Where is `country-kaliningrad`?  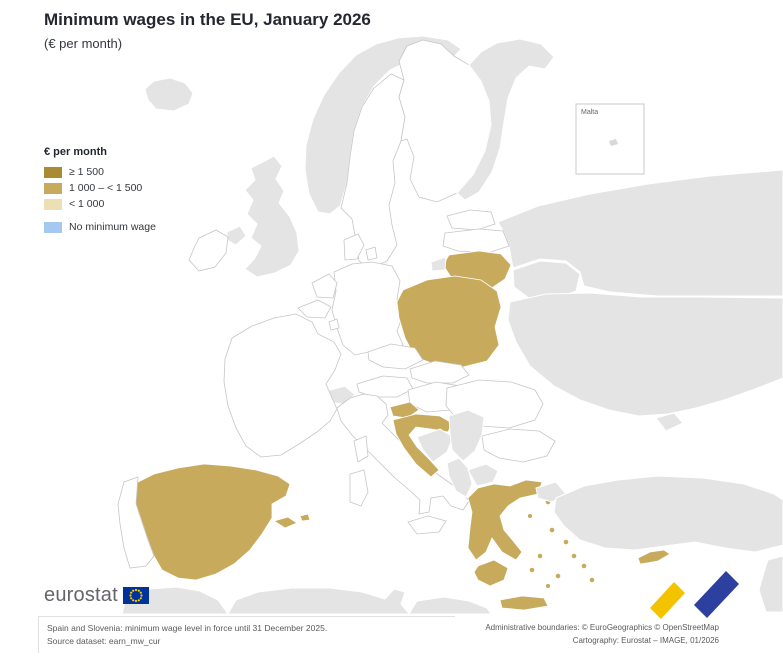
country-kaliningrad is located at coordinates (438, 264).